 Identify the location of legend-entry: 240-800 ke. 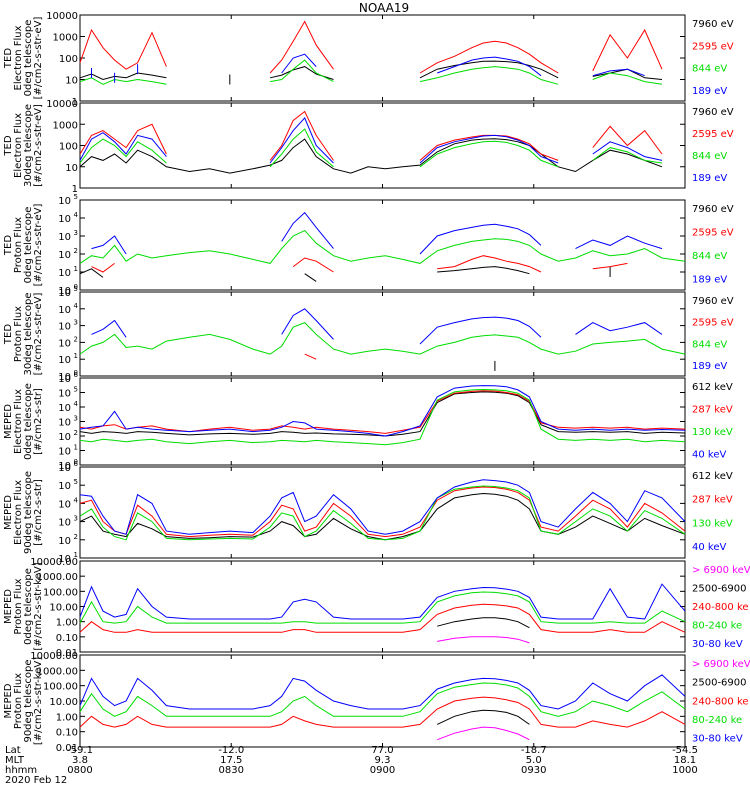
(720, 607).